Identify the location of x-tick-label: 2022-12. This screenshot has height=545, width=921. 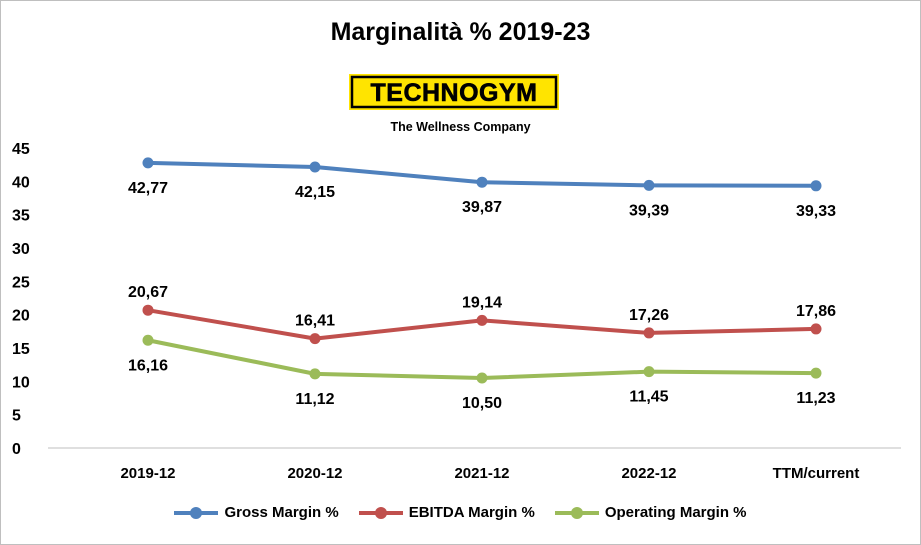
(648, 473).